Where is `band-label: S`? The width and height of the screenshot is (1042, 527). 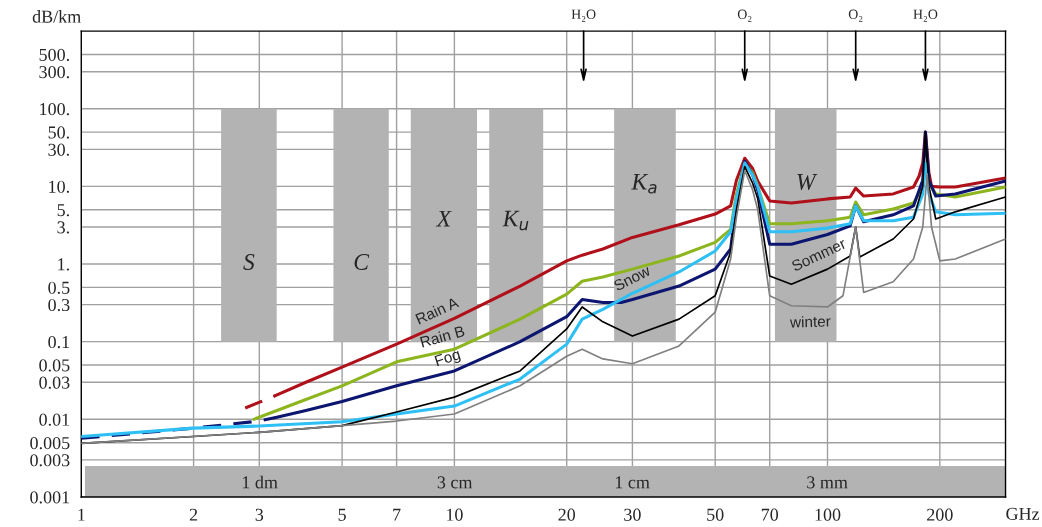
band-label: S is located at coordinates (249, 262).